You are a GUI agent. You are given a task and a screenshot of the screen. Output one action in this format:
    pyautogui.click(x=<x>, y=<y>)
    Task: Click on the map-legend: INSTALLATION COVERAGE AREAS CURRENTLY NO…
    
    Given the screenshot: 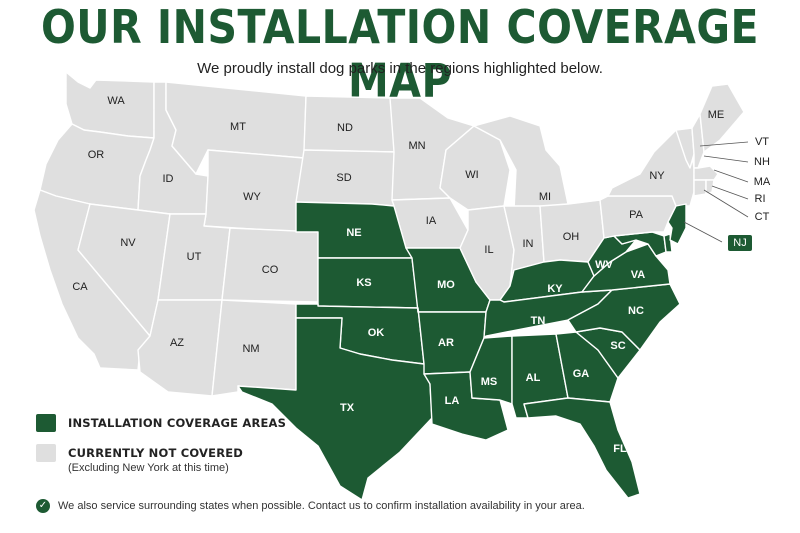 What is the action you would take?
    pyautogui.click(x=161, y=442)
    